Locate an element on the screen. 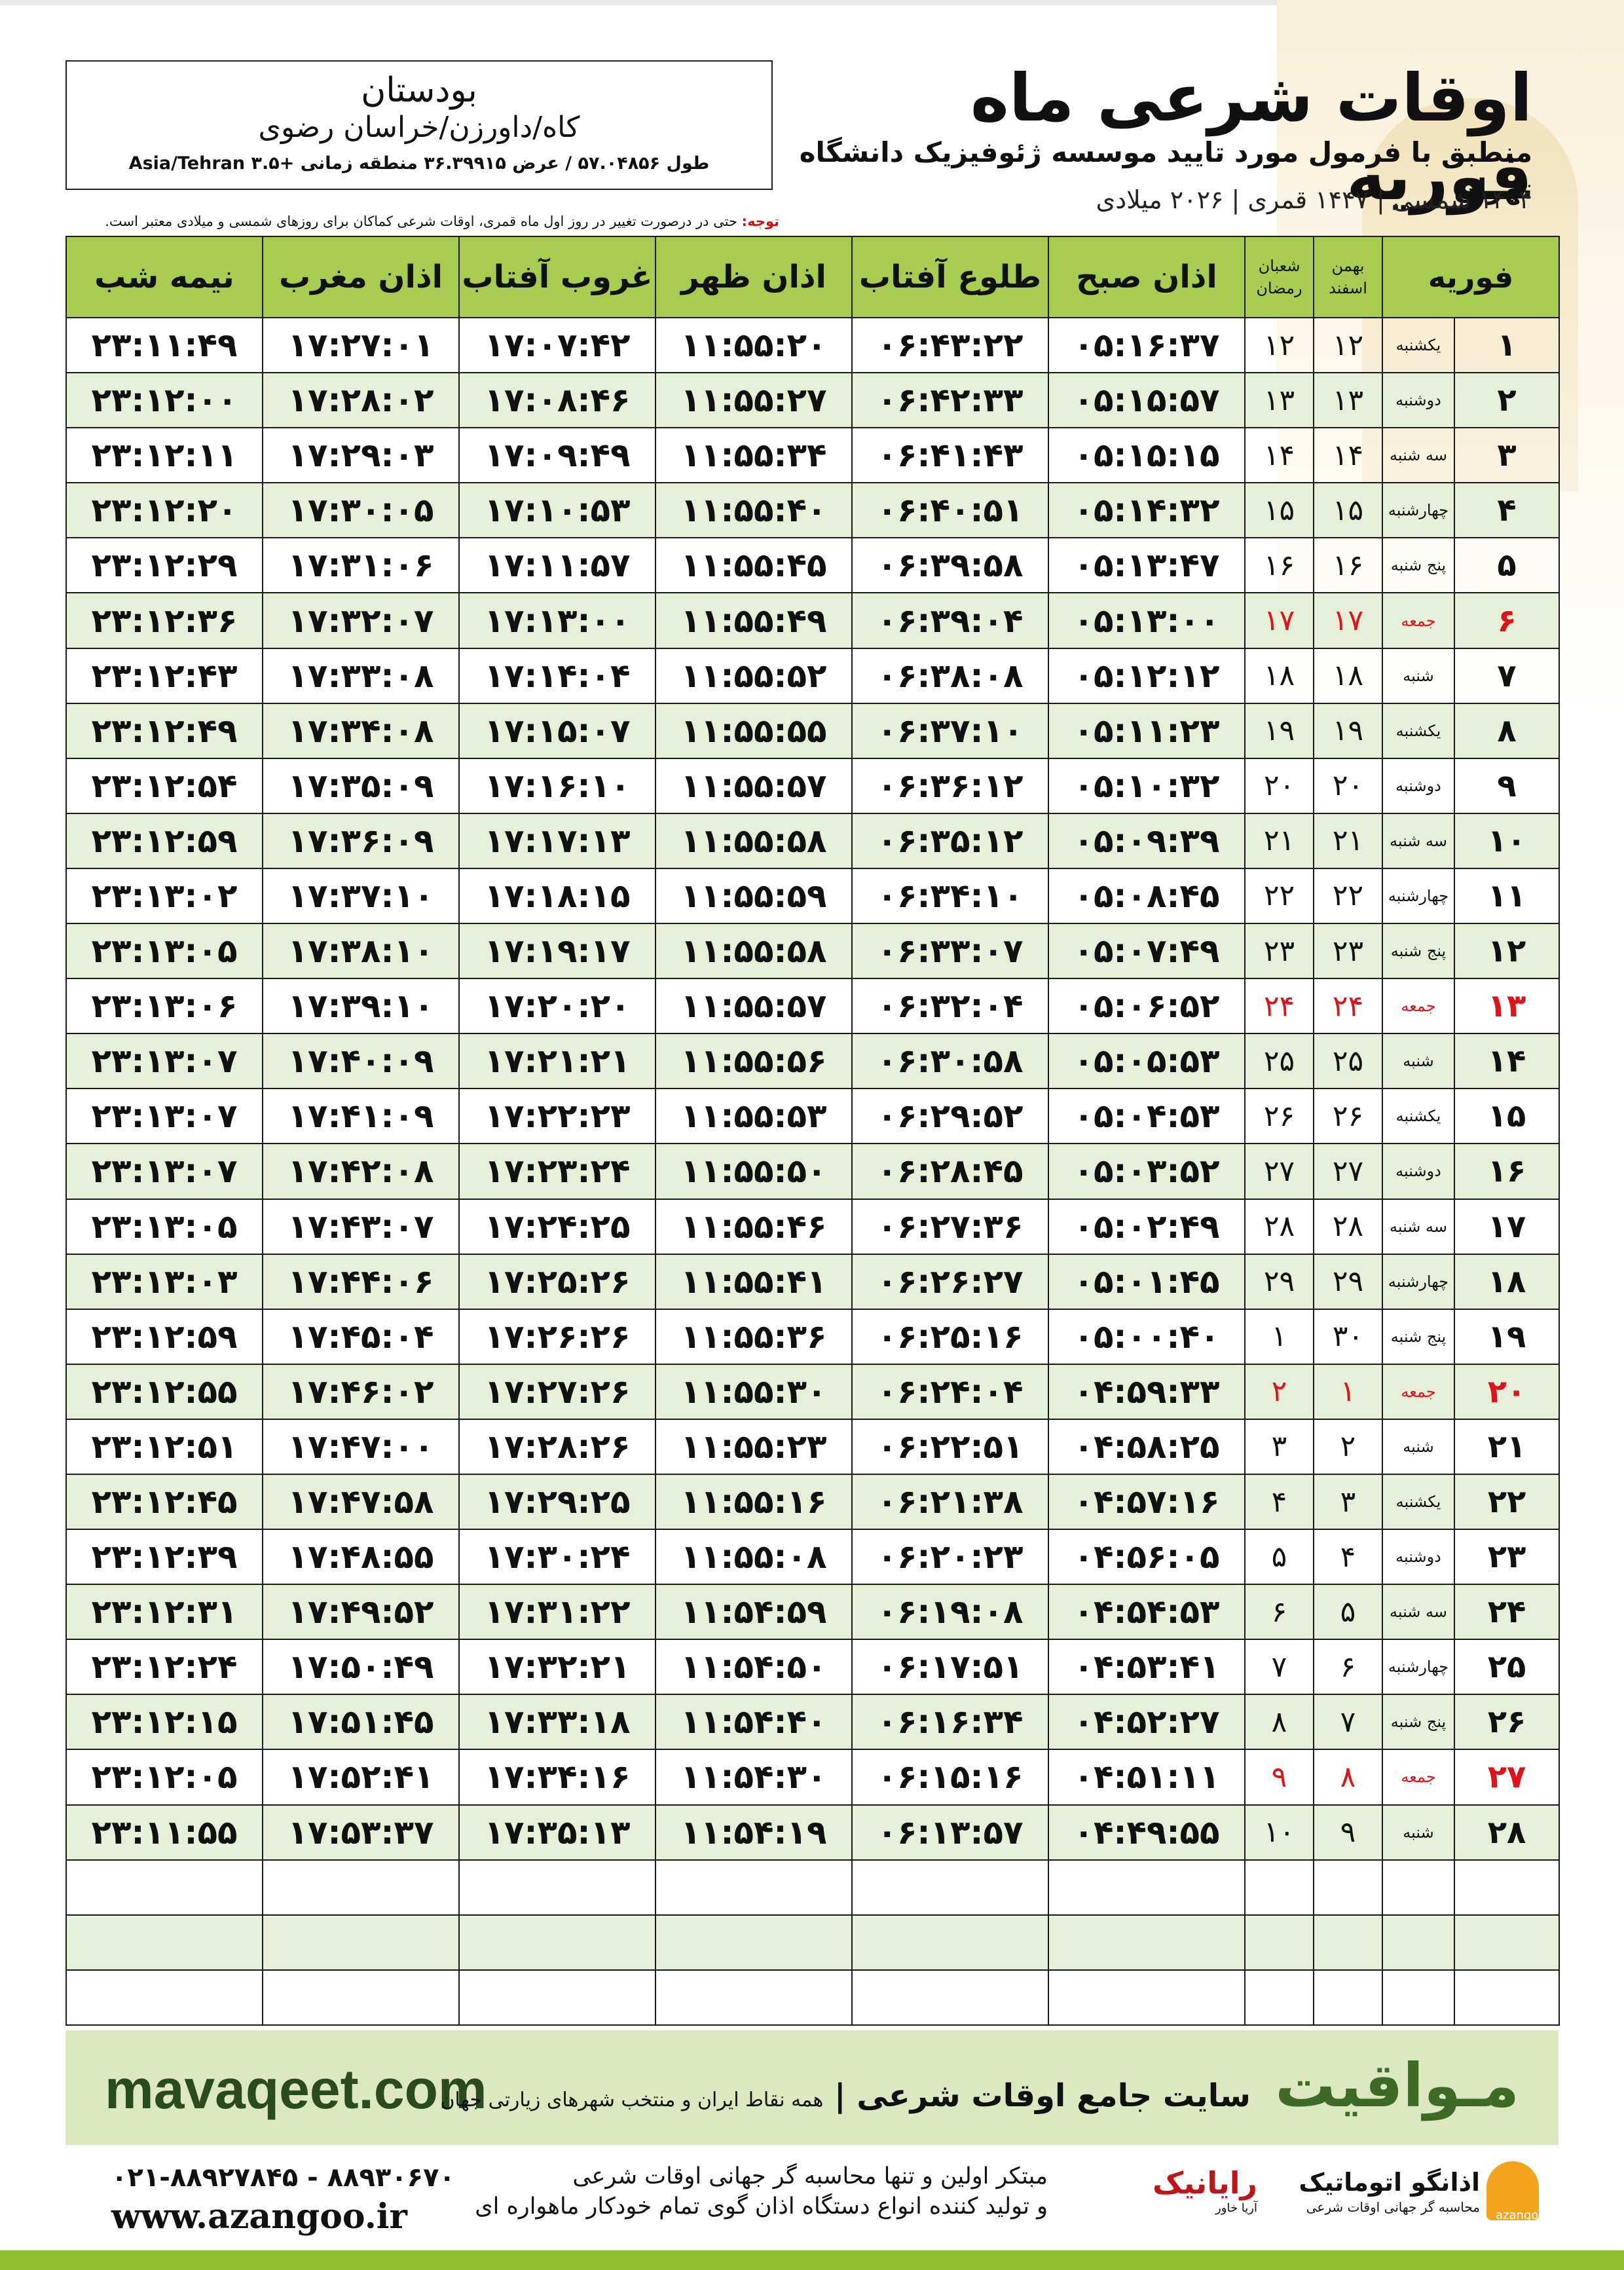 The image size is (1624, 2270). midnight-time: ۲۳:۱۲:۲۹ is located at coordinates (164, 565).